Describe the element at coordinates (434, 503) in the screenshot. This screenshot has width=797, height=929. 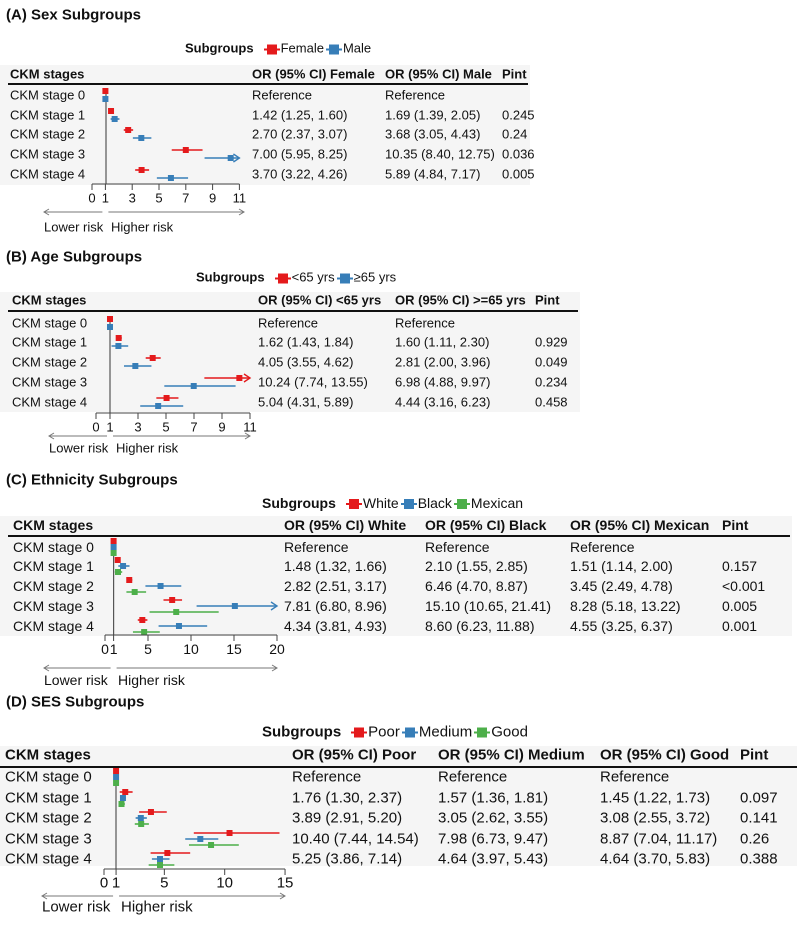
I see `legend-label: Black` at that location.